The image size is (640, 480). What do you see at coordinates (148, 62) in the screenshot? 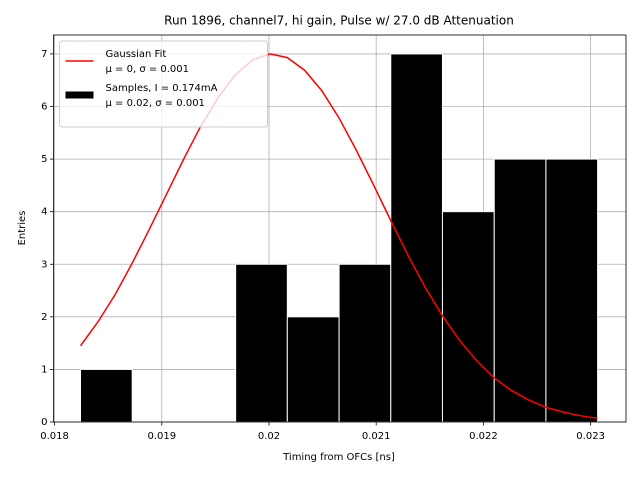
I see `legend-label: Gaussian Fit μ = 0, σ = 0.001` at bounding box center [148, 62].